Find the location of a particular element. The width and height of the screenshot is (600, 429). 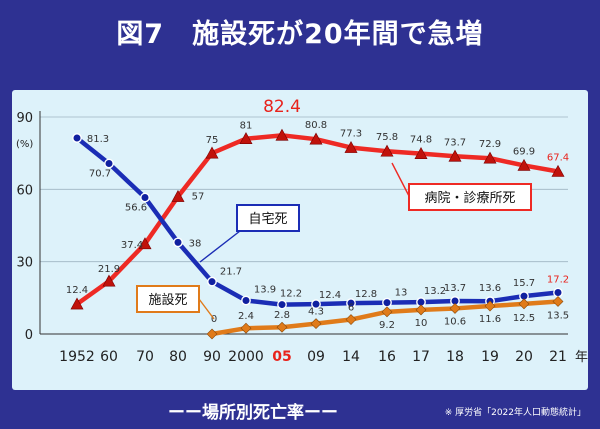

x-tick-label: 60 is located at coordinates (109, 357).